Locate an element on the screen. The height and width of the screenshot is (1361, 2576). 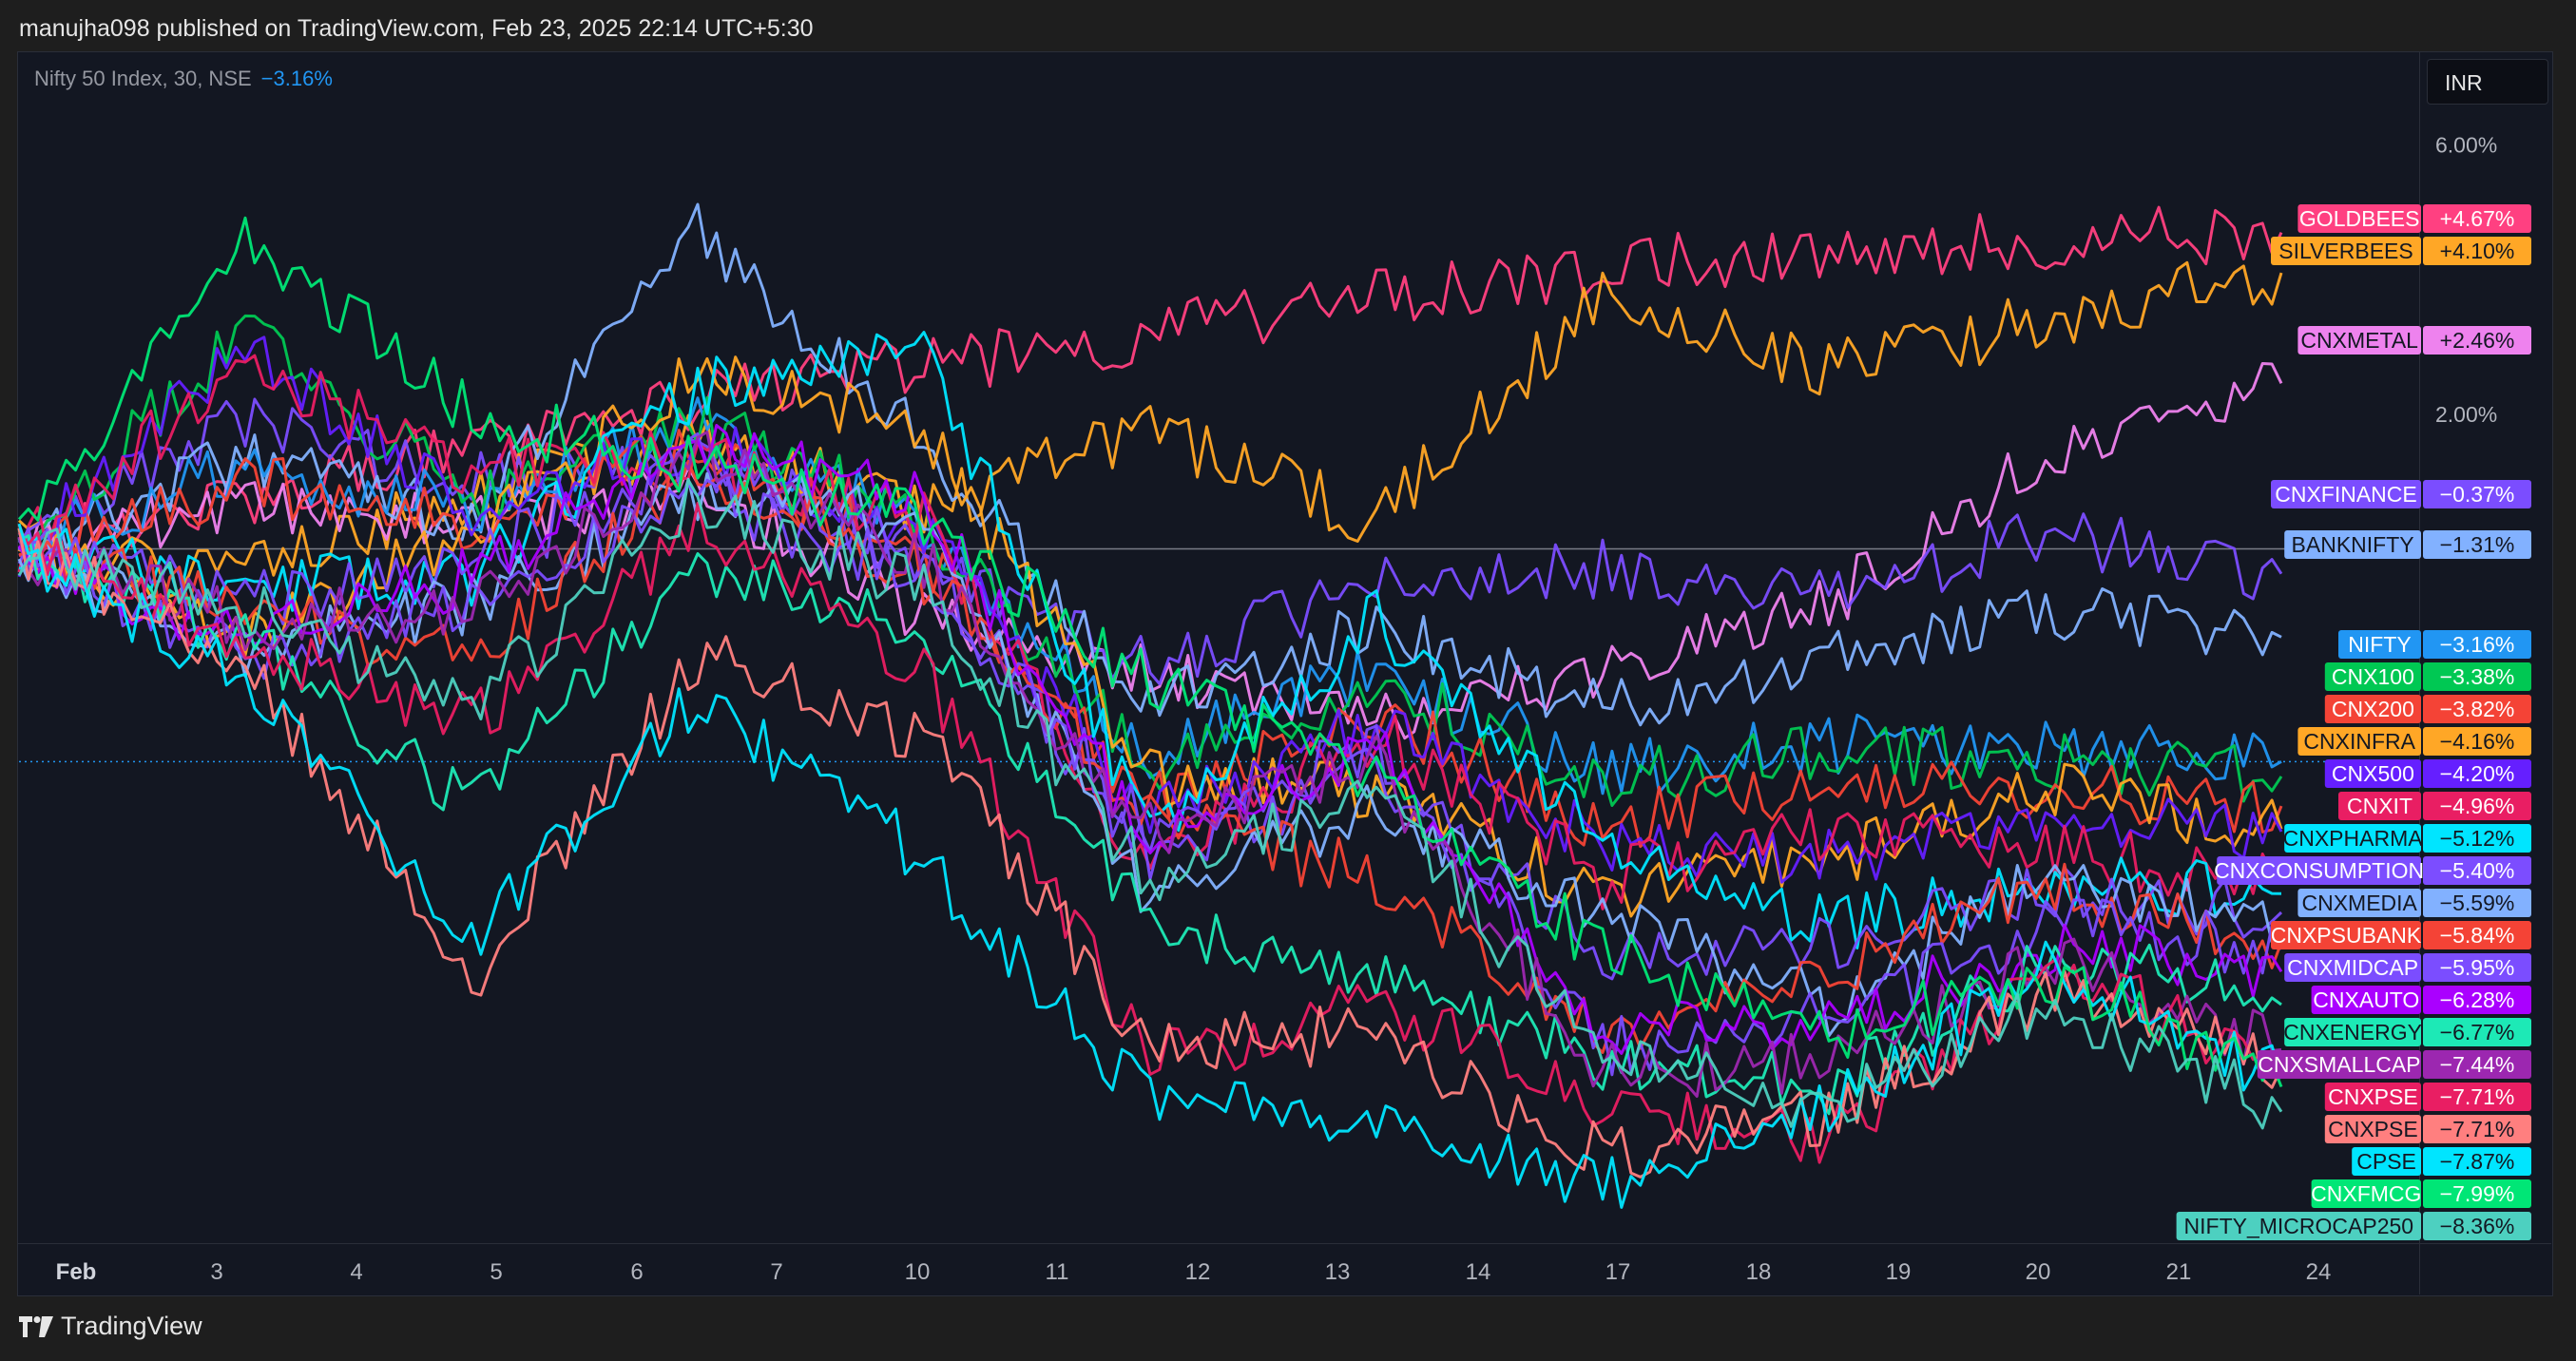
series-name-label: CNXFMCG is located at coordinates (2366, 1193).